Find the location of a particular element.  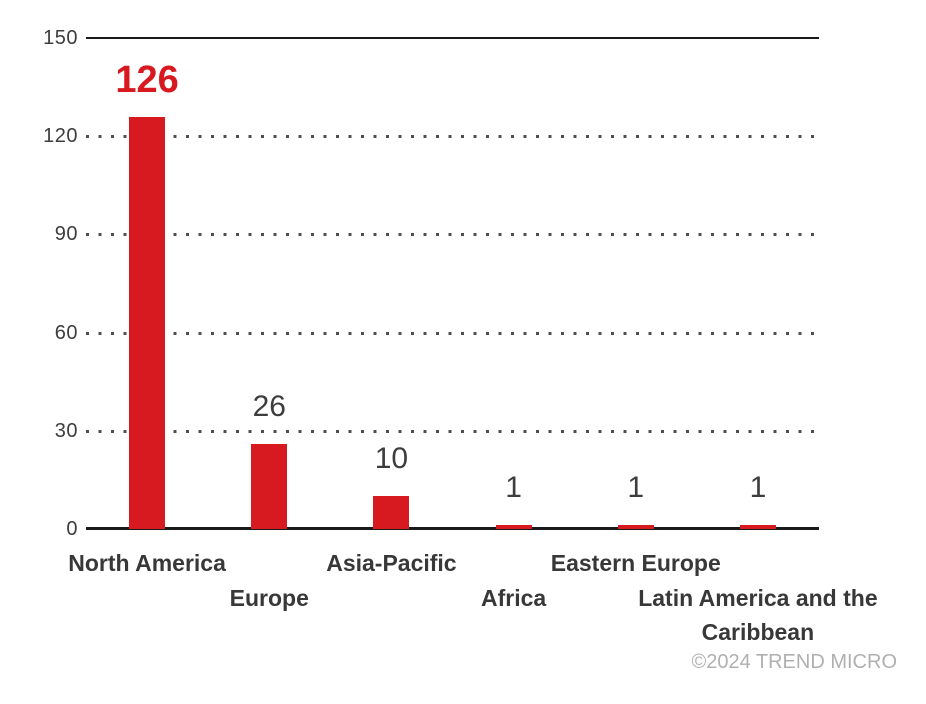

copyright-watermark: ©2024 TREND MICRO is located at coordinates (794, 662).